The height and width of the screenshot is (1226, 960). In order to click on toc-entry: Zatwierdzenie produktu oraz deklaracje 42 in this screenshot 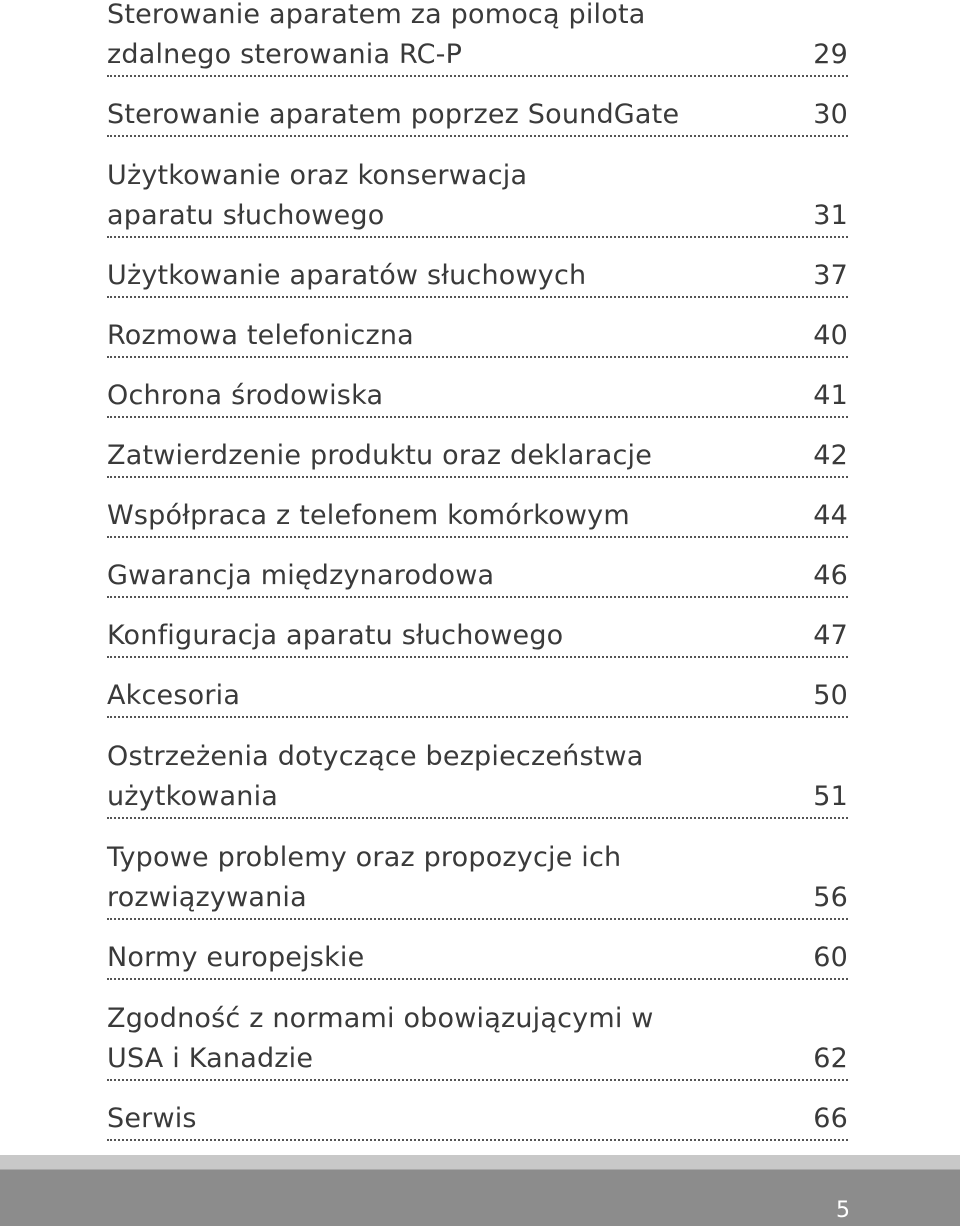, I will do `click(477, 457)`.